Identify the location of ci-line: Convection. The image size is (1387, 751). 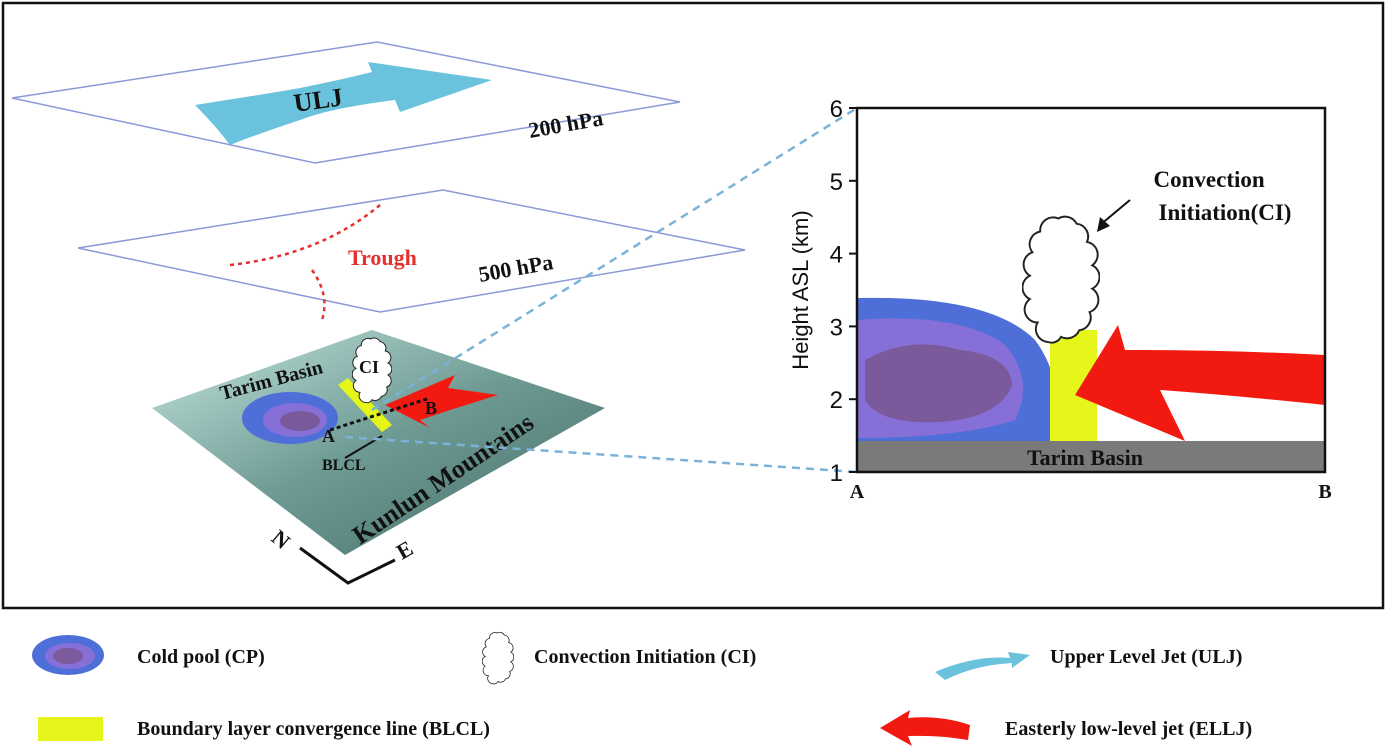
(1209, 179).